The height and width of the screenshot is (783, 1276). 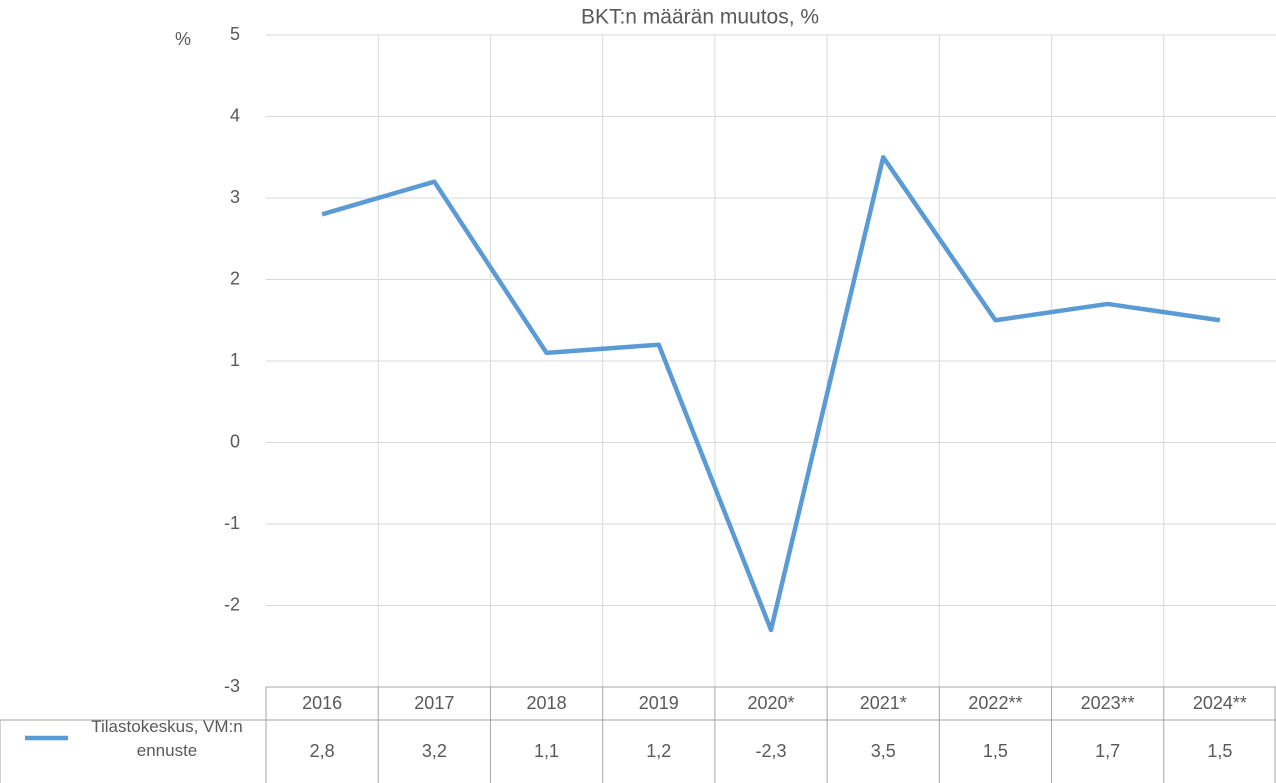 What do you see at coordinates (235, 278) in the screenshot?
I see `y-tick-label: 2` at bounding box center [235, 278].